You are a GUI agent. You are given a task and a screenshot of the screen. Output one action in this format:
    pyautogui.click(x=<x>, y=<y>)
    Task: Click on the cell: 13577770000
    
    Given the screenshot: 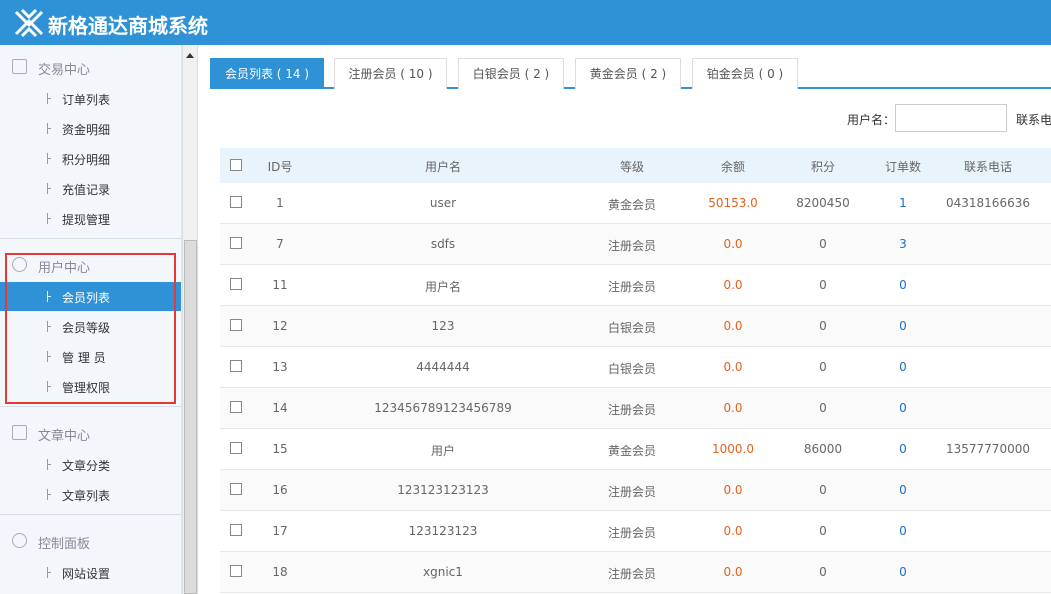 What is the action you would take?
    pyautogui.click(x=988, y=449)
    